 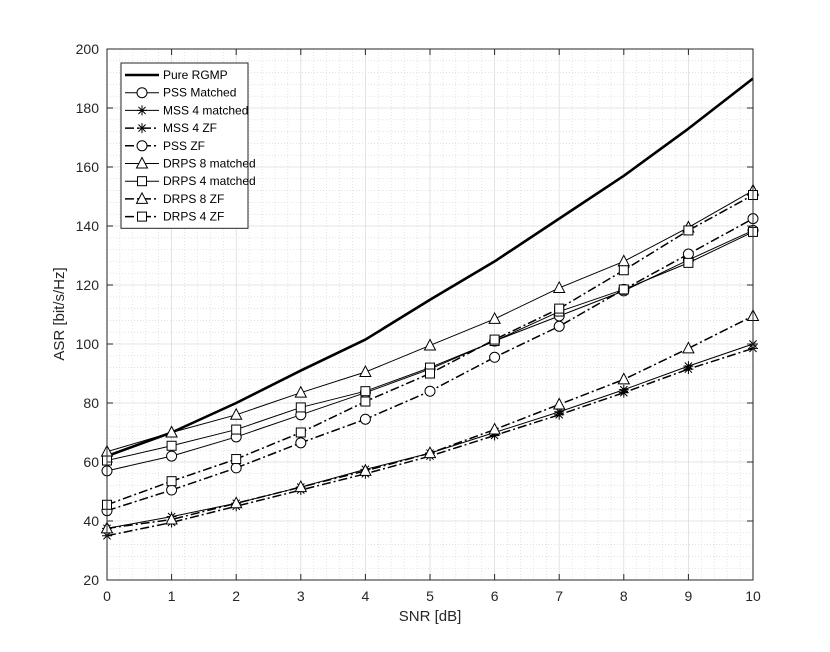 What do you see at coordinates (430, 596) in the screenshot?
I see `x-tick-label: 5` at bounding box center [430, 596].